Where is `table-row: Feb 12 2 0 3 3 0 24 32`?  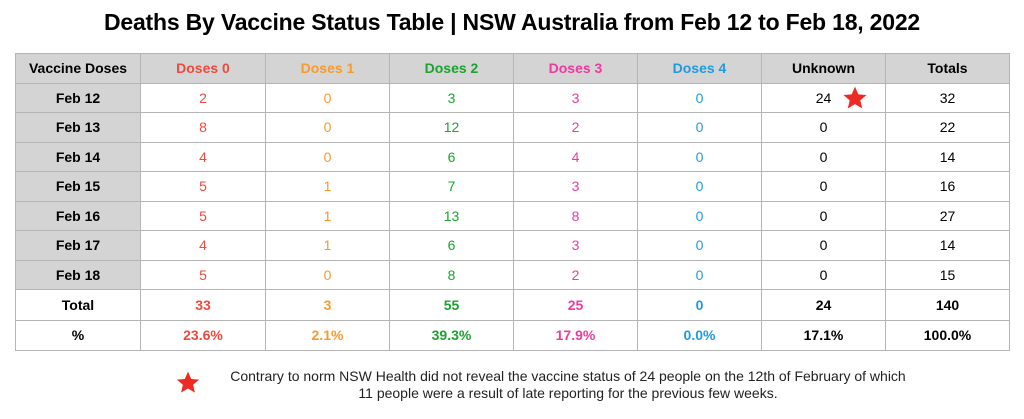
table-row: Feb 12 2 0 3 3 0 24 32 is located at coordinates (512, 97).